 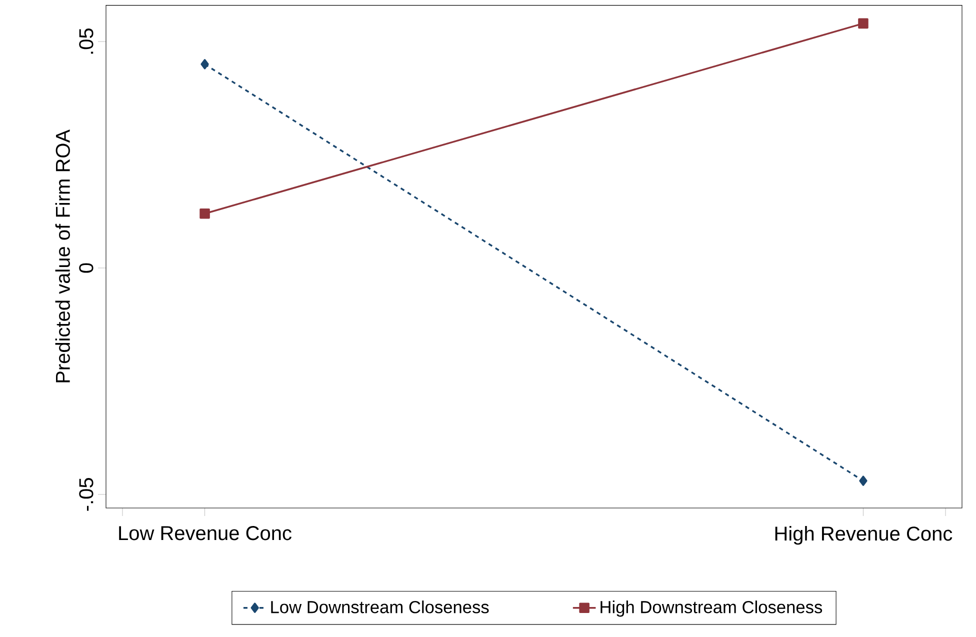 What do you see at coordinates (86, 41) in the screenshot?
I see `y-tick-label: .05` at bounding box center [86, 41].